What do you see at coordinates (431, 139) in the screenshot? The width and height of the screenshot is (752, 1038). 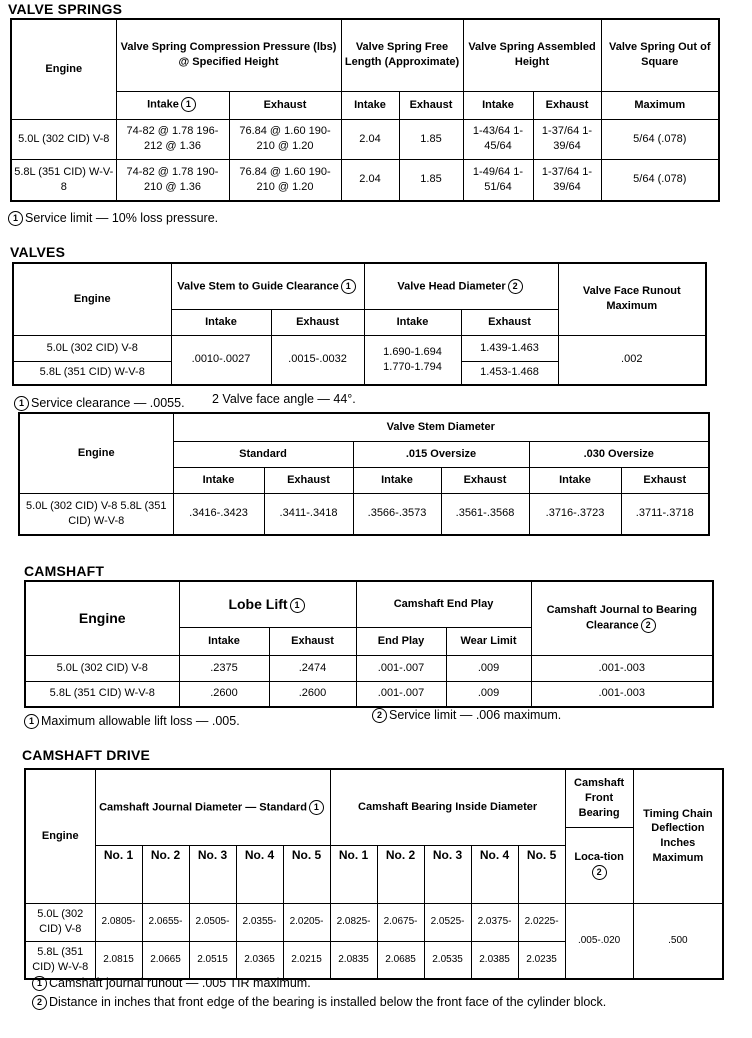 I see `cell: 1.85` at bounding box center [431, 139].